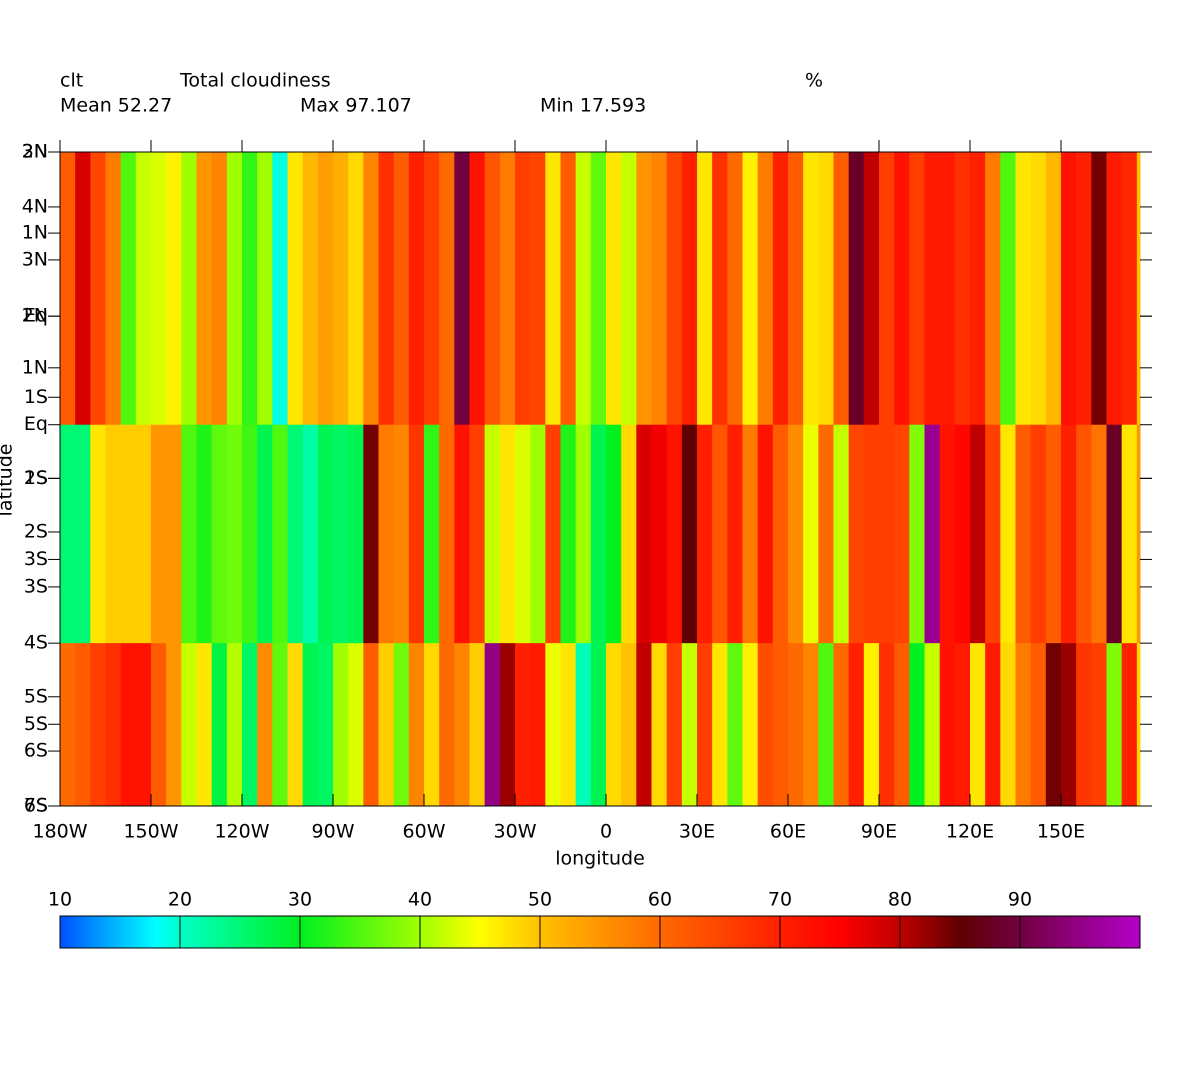 The height and width of the screenshot is (1091, 1200). I want to click on y-tick-label: 2N, so click(35, 152).